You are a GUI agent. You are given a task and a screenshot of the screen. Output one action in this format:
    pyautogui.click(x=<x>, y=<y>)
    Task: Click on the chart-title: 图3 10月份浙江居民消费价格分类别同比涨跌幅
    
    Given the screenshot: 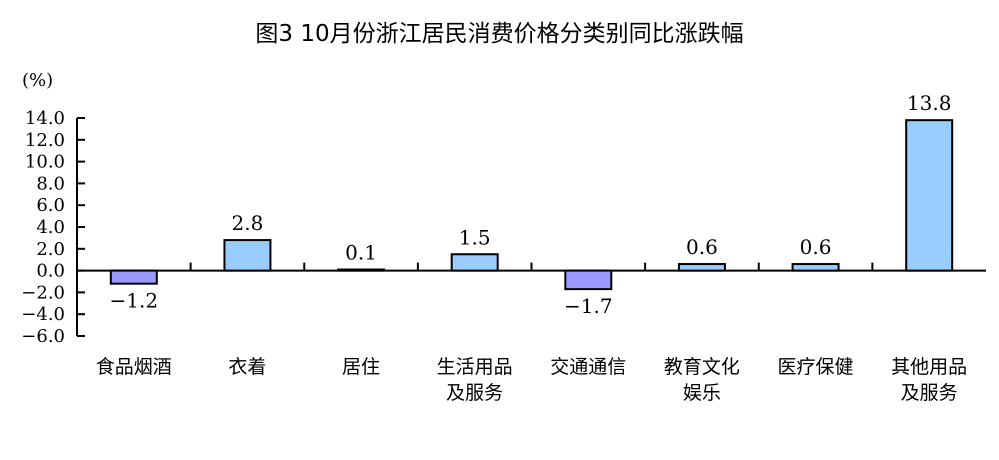 What is the action you would take?
    pyautogui.click(x=499, y=34)
    